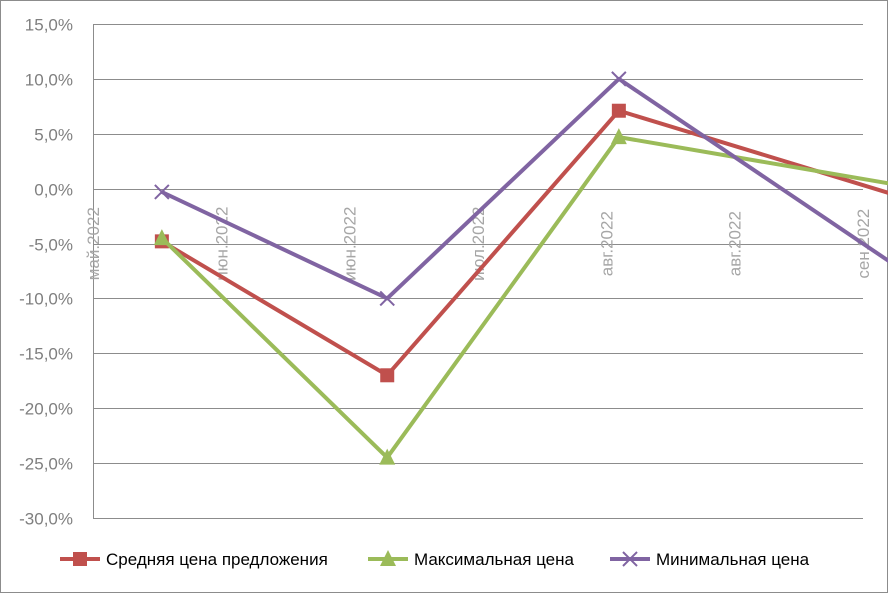  Describe the element at coordinates (46, 519) in the screenshot. I see `y-tick-label: -30,0%` at that location.